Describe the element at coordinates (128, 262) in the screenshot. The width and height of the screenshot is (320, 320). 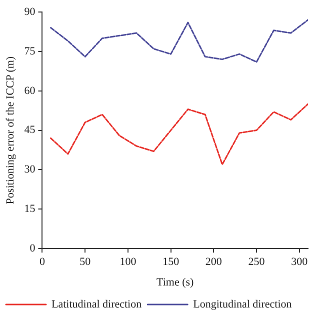
I see `x-tick-label: 100` at that location.